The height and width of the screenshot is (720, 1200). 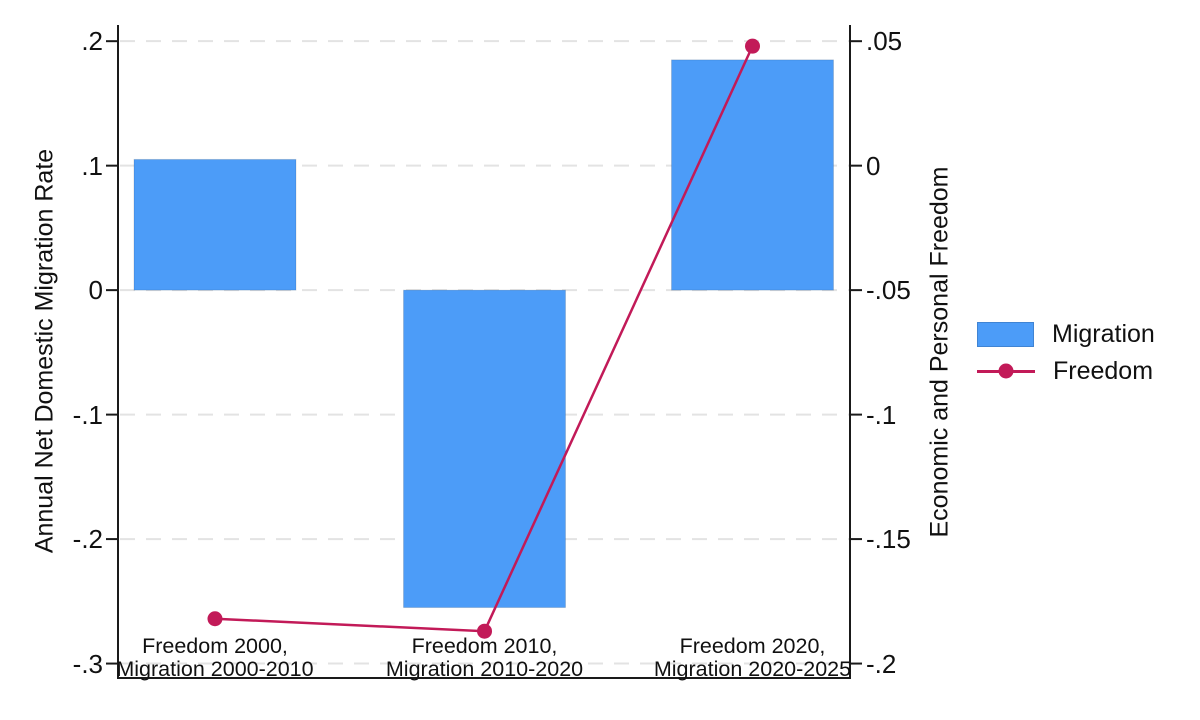 What do you see at coordinates (92, 41) in the screenshot?
I see `left-tick-label: .2` at bounding box center [92, 41].